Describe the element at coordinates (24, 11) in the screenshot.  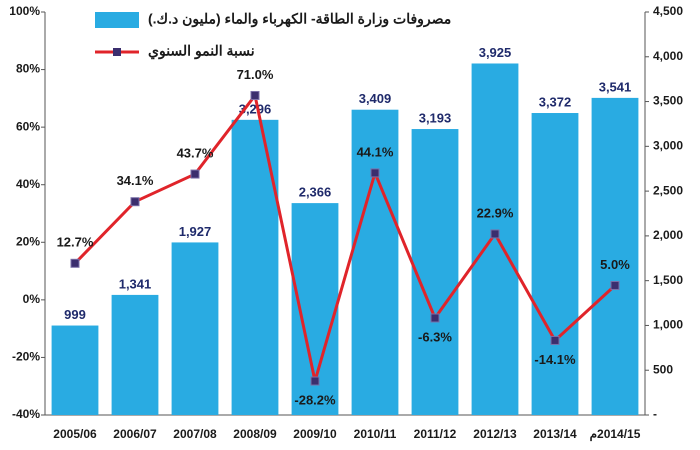
I see `y-tick-label: 100%` at that location.